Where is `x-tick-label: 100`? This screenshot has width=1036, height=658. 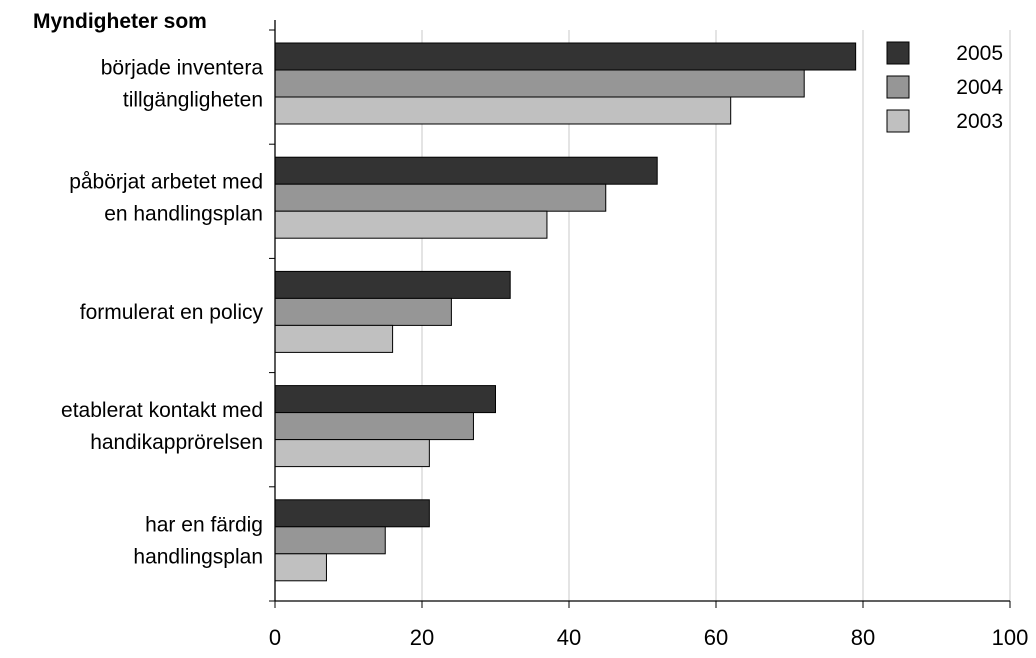
x-tick-label: 100 is located at coordinates (1010, 637).